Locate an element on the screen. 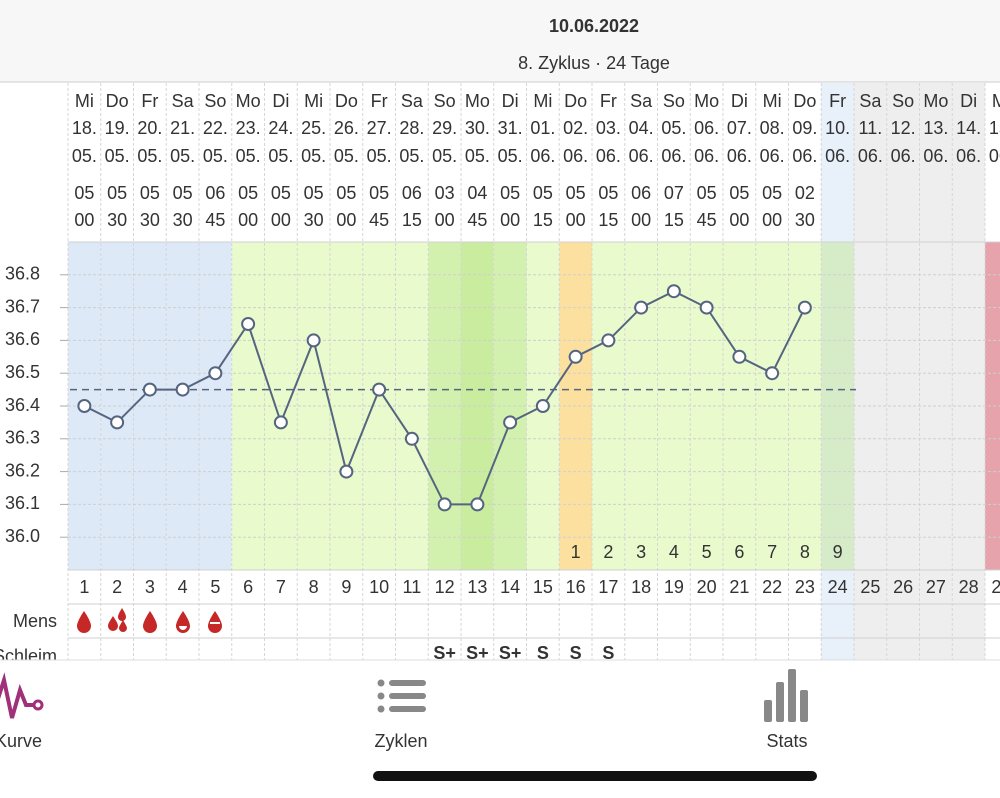 The height and width of the screenshot is (798, 1000). schleim-mark: S+ is located at coordinates (510, 653).